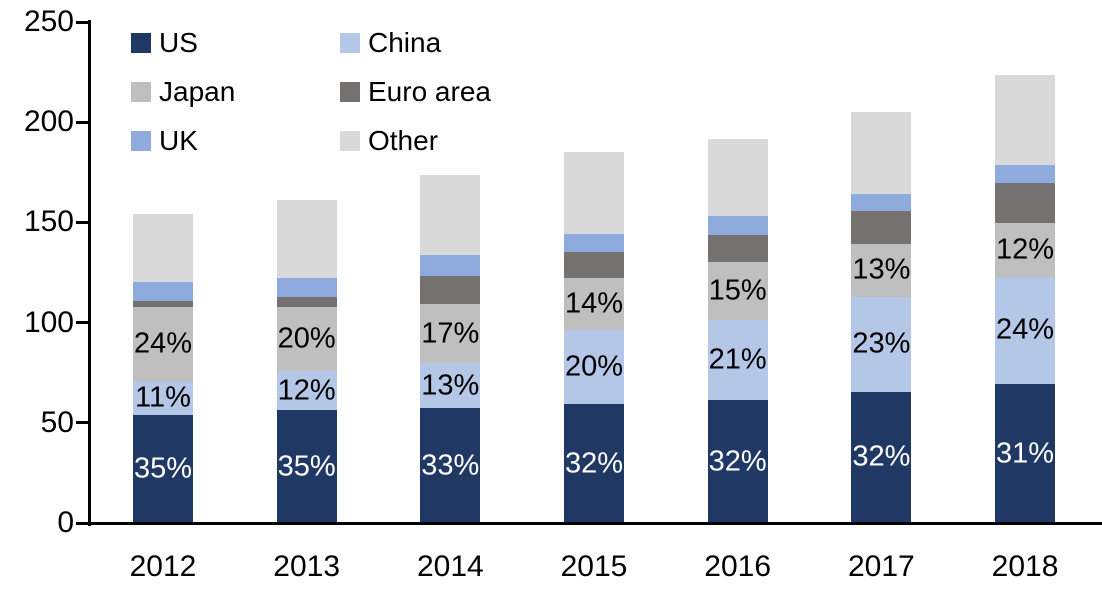 This screenshot has height=598, width=1102. What do you see at coordinates (163, 248) in the screenshot?
I see `bar-segment-other-2012` at bounding box center [163, 248].